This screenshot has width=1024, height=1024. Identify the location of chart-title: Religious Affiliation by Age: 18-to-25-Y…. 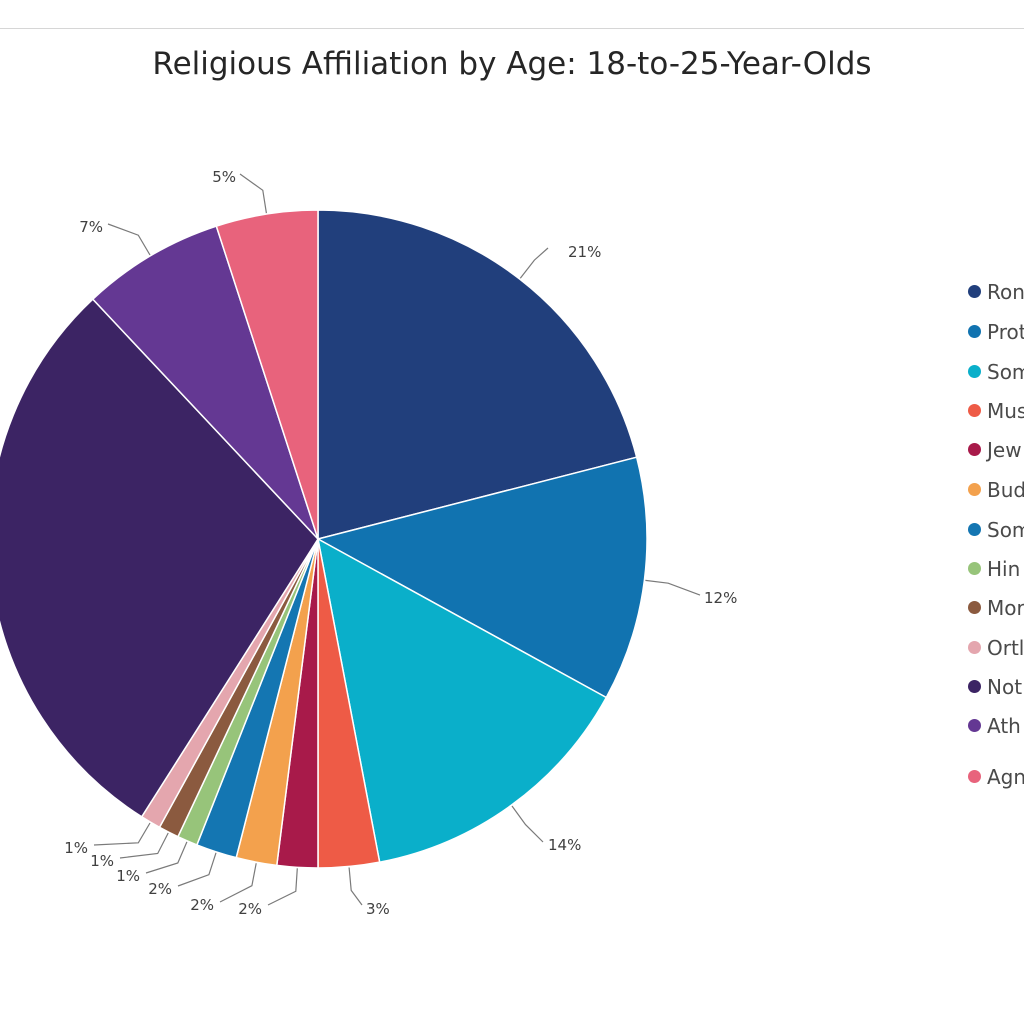
(512, 64).